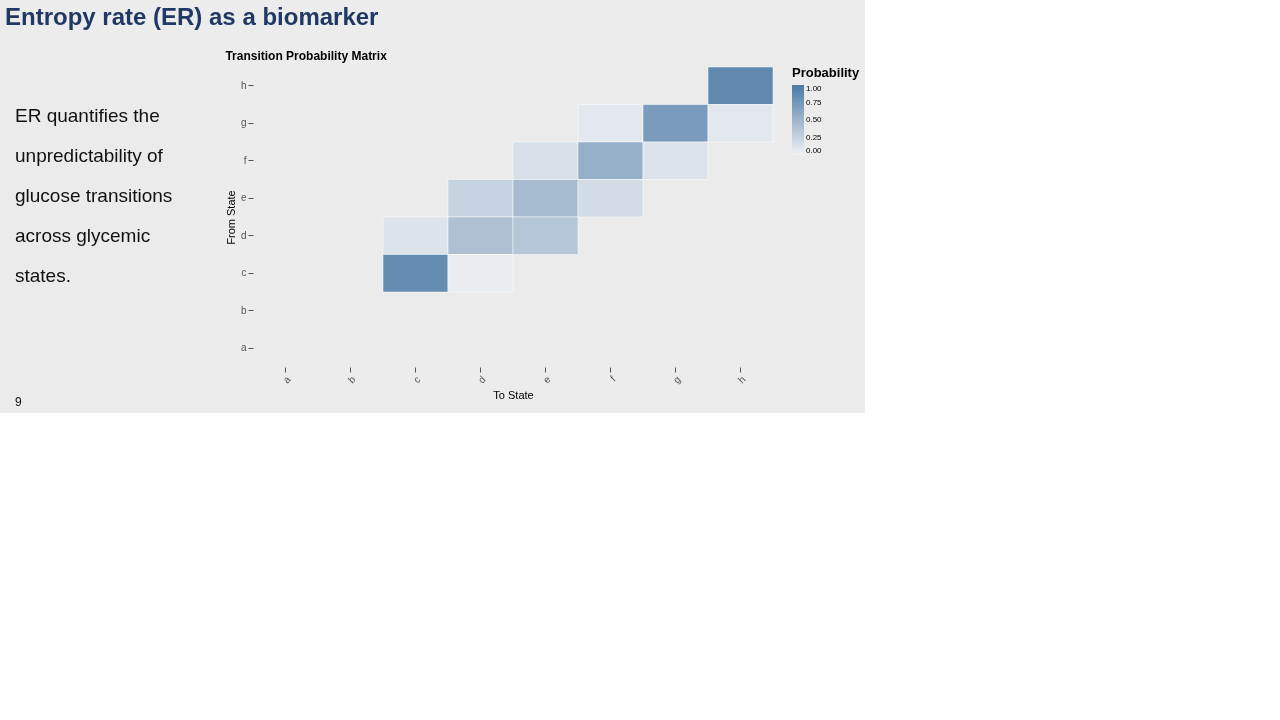  What do you see at coordinates (243, 348) in the screenshot?
I see `y-tick-label: a` at bounding box center [243, 348].